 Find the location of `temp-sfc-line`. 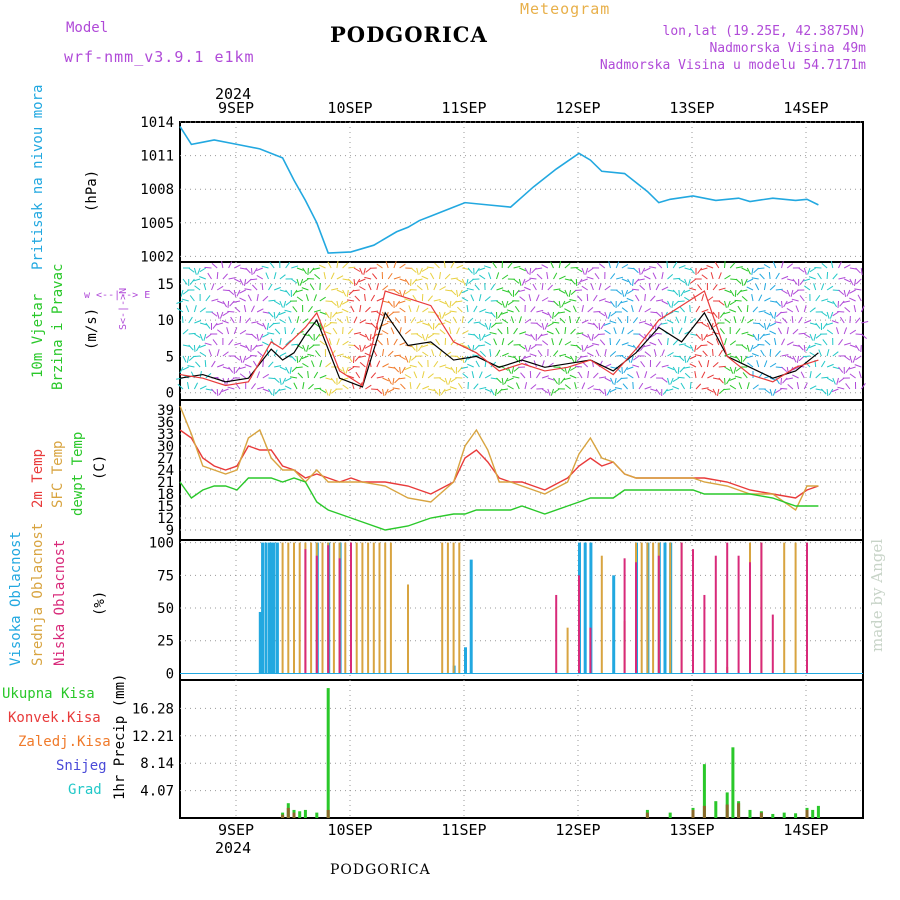

temp-sfc-line is located at coordinates (499, 458).